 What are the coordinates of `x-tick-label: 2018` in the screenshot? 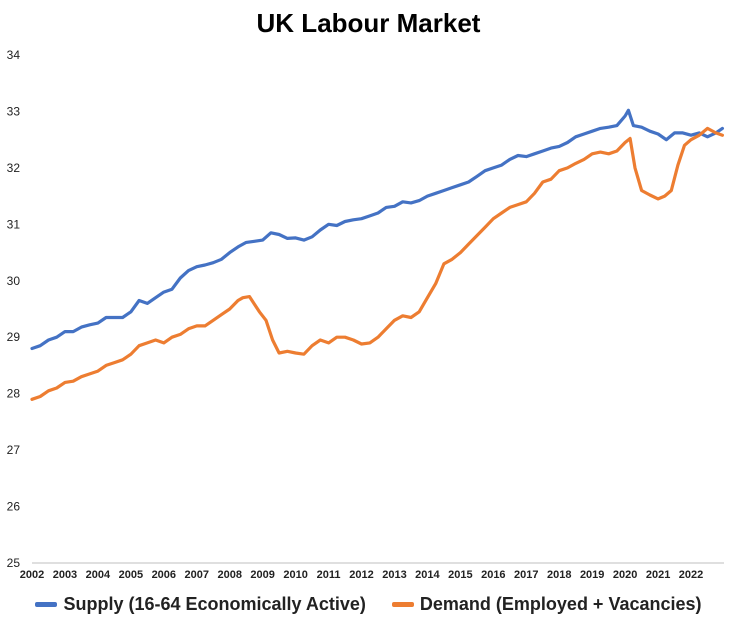 It's located at (559, 575).